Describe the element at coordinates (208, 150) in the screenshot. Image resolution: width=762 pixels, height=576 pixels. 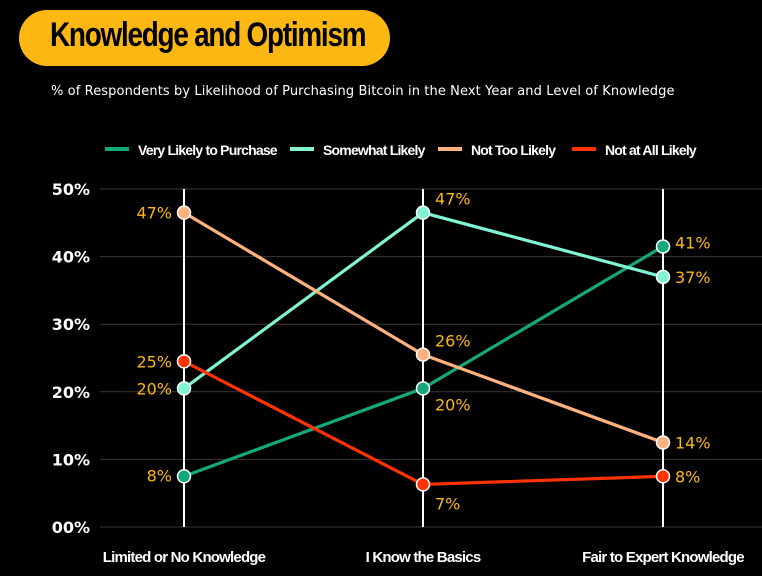
I see `legend-label: Very Likely to Purchase` at that location.